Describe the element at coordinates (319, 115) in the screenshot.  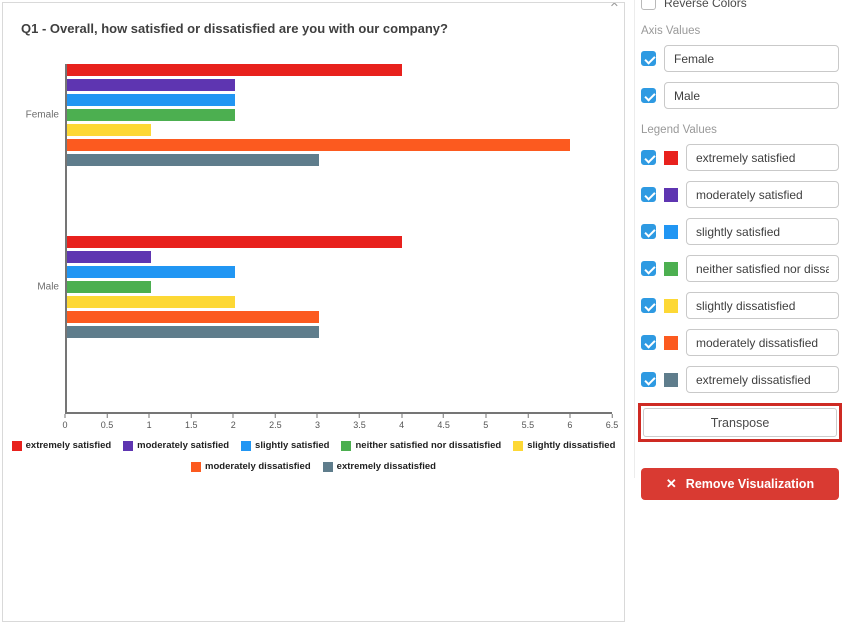
I see `bar-group-female: Female` at that location.